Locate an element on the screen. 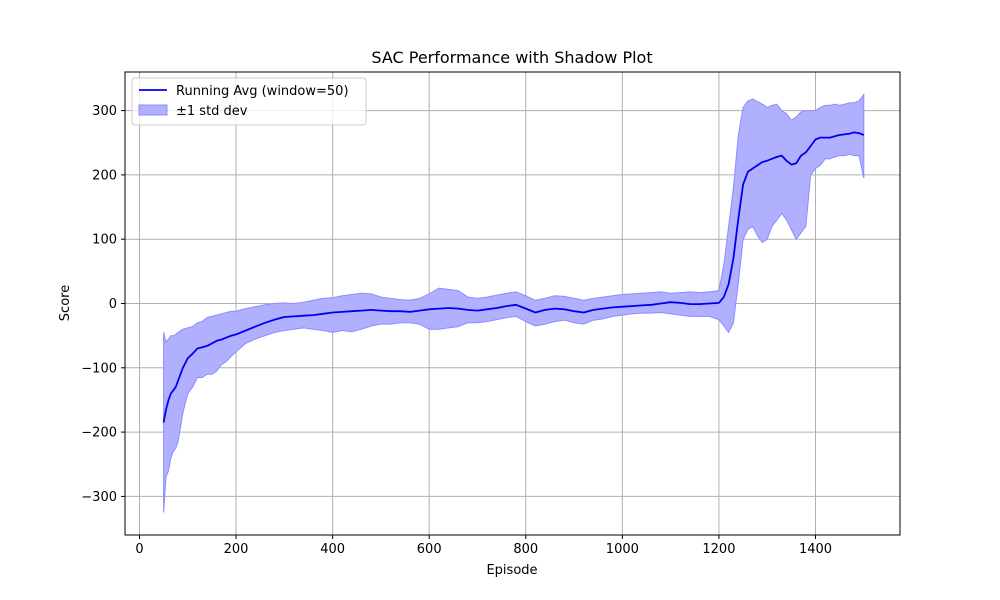 This screenshot has height=600, width=1000. x-tick-label: 200 is located at coordinates (236, 549).